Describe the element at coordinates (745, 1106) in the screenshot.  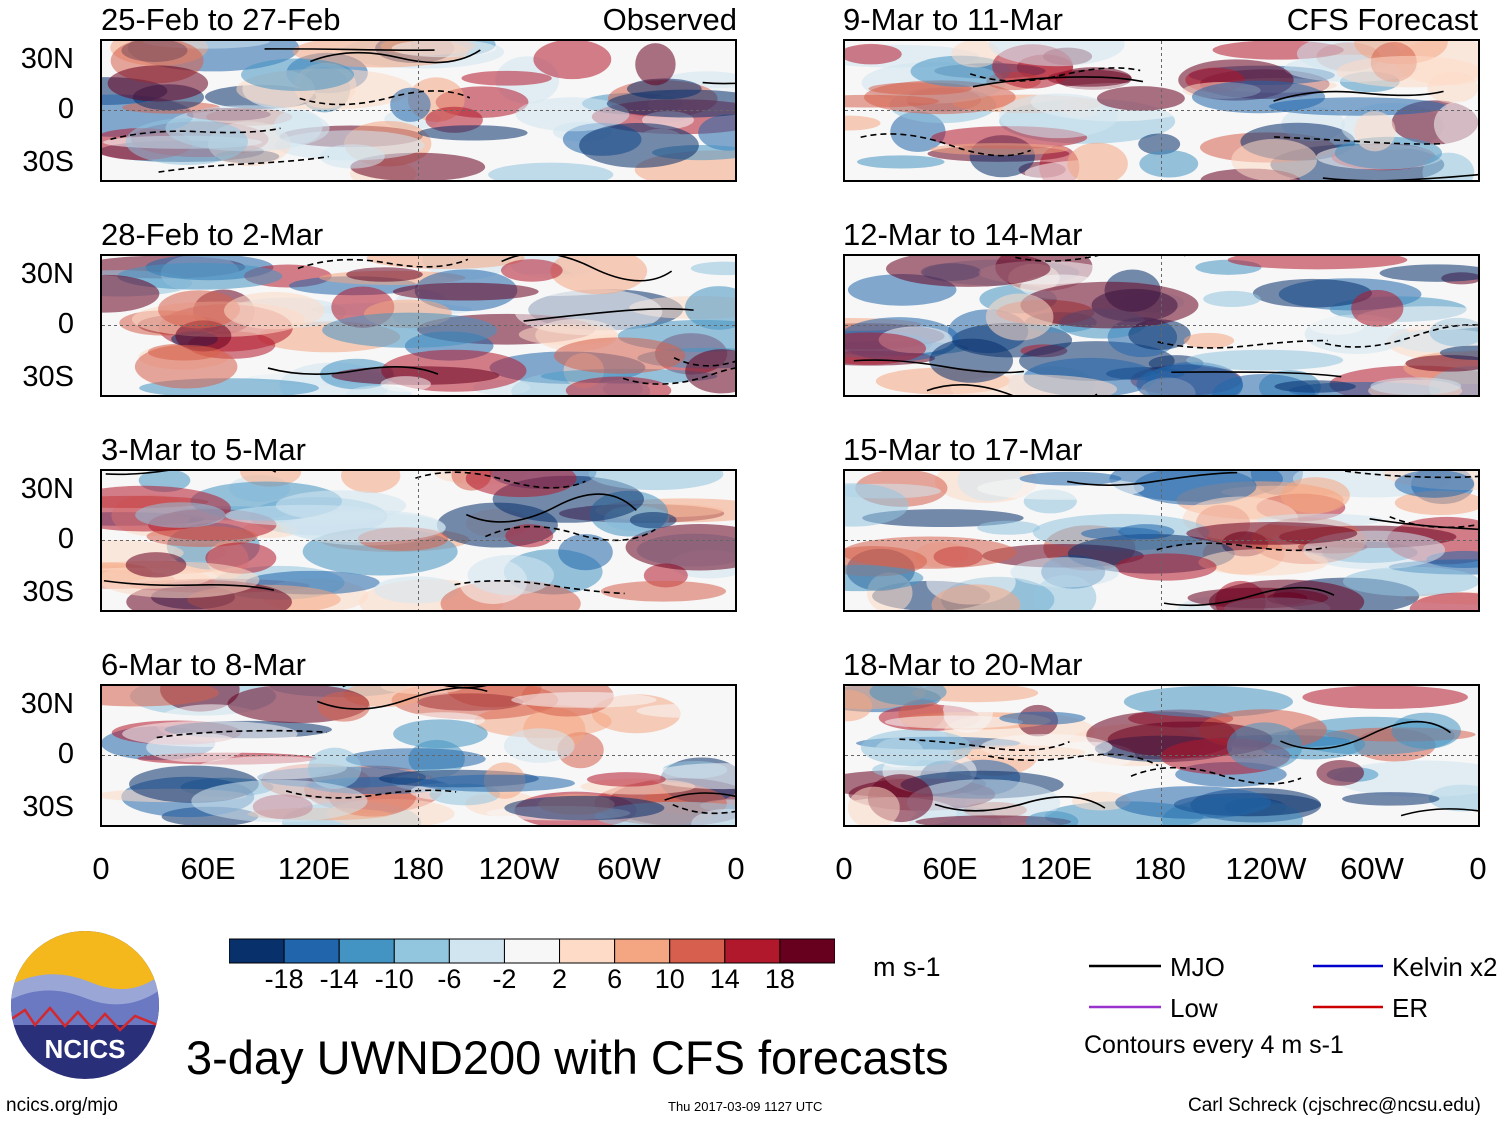
I see `timestamp: Thu 2017-03-09 1127 UTC` at that location.